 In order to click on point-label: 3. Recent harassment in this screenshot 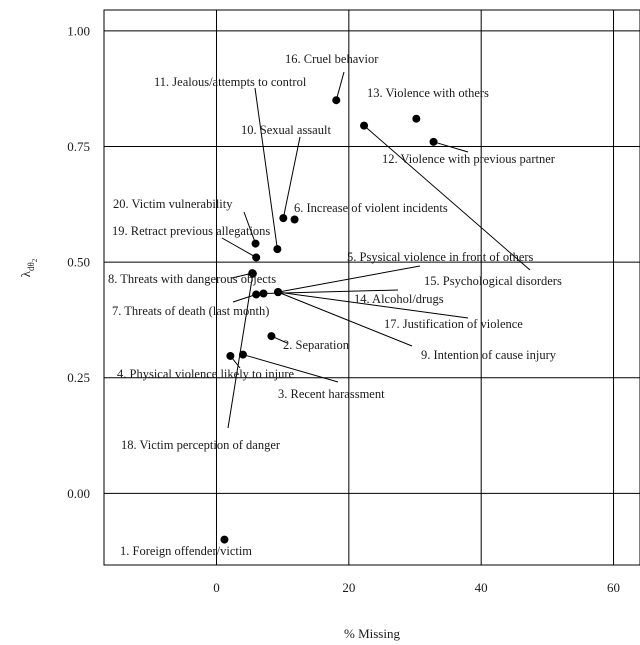, I will do `click(331, 394)`.